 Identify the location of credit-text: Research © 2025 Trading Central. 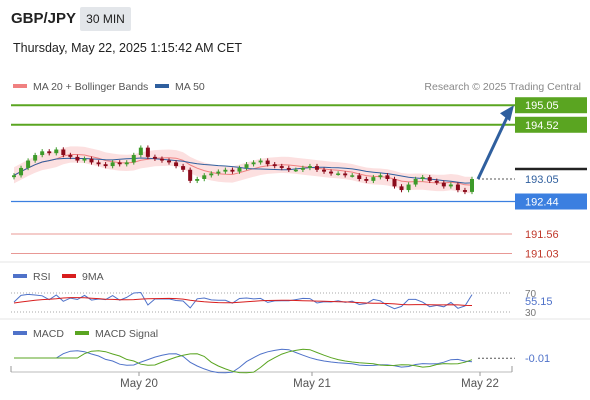
(502, 87).